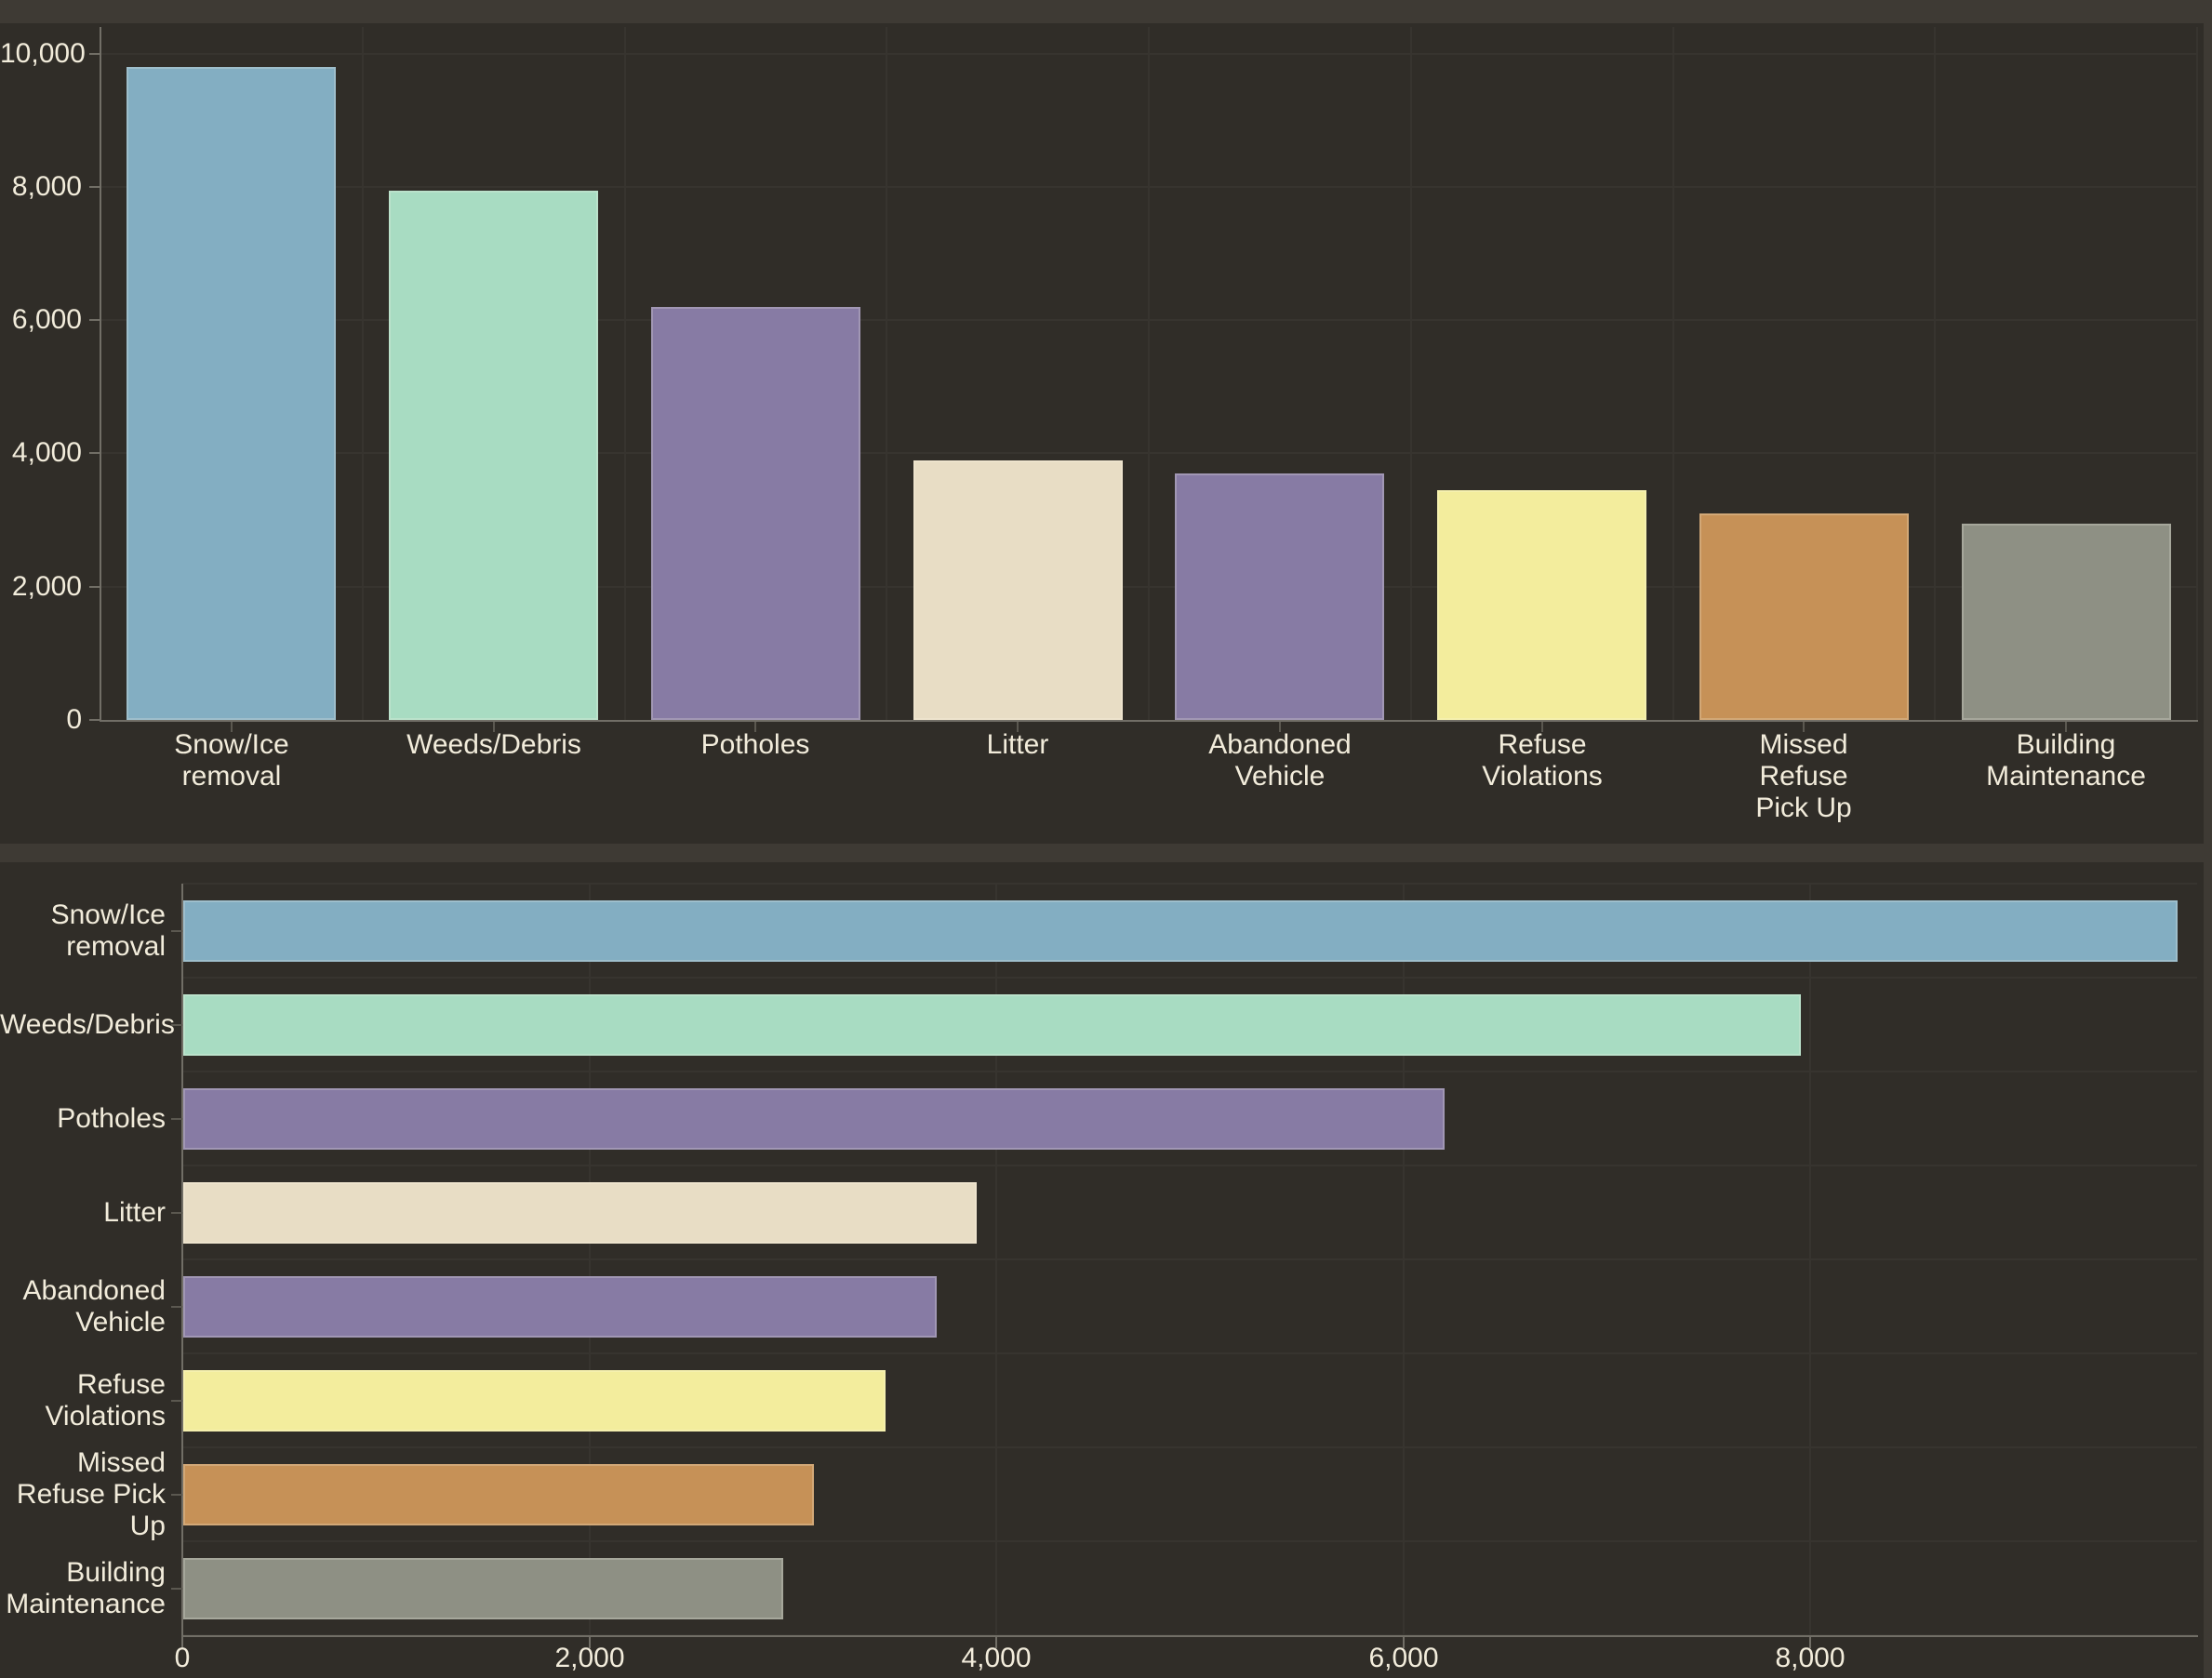  What do you see at coordinates (1018, 590) in the screenshot?
I see `vbar-litter` at bounding box center [1018, 590].